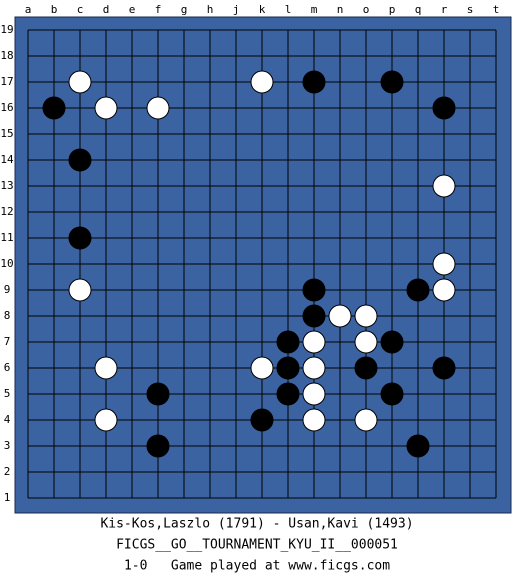  I want to click on row-label: 14, so click(7, 159).